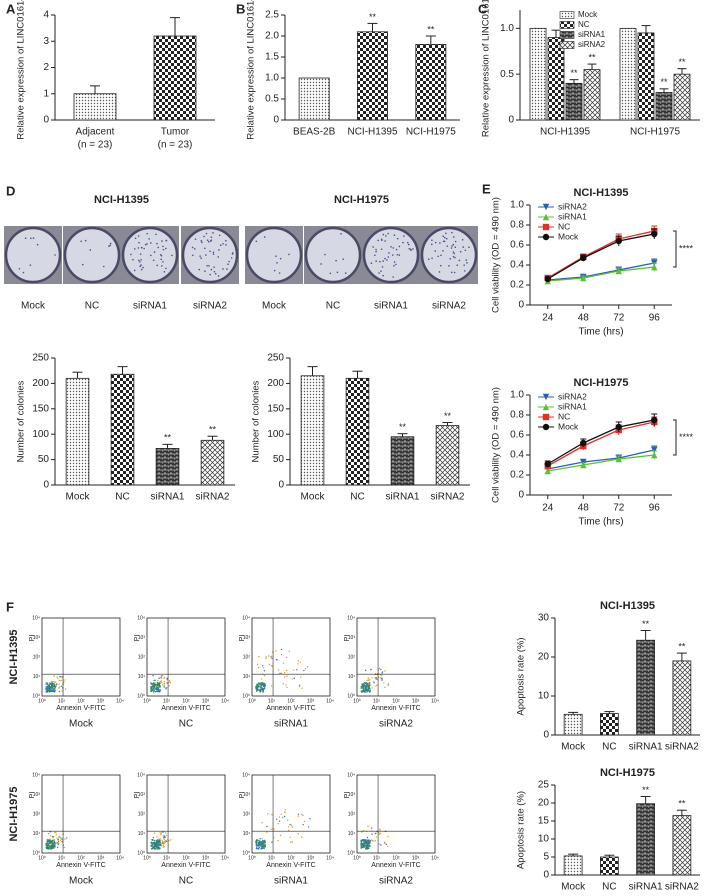  What do you see at coordinates (361, 200) in the screenshot?
I see `section-title: NCI-H1975` at bounding box center [361, 200].